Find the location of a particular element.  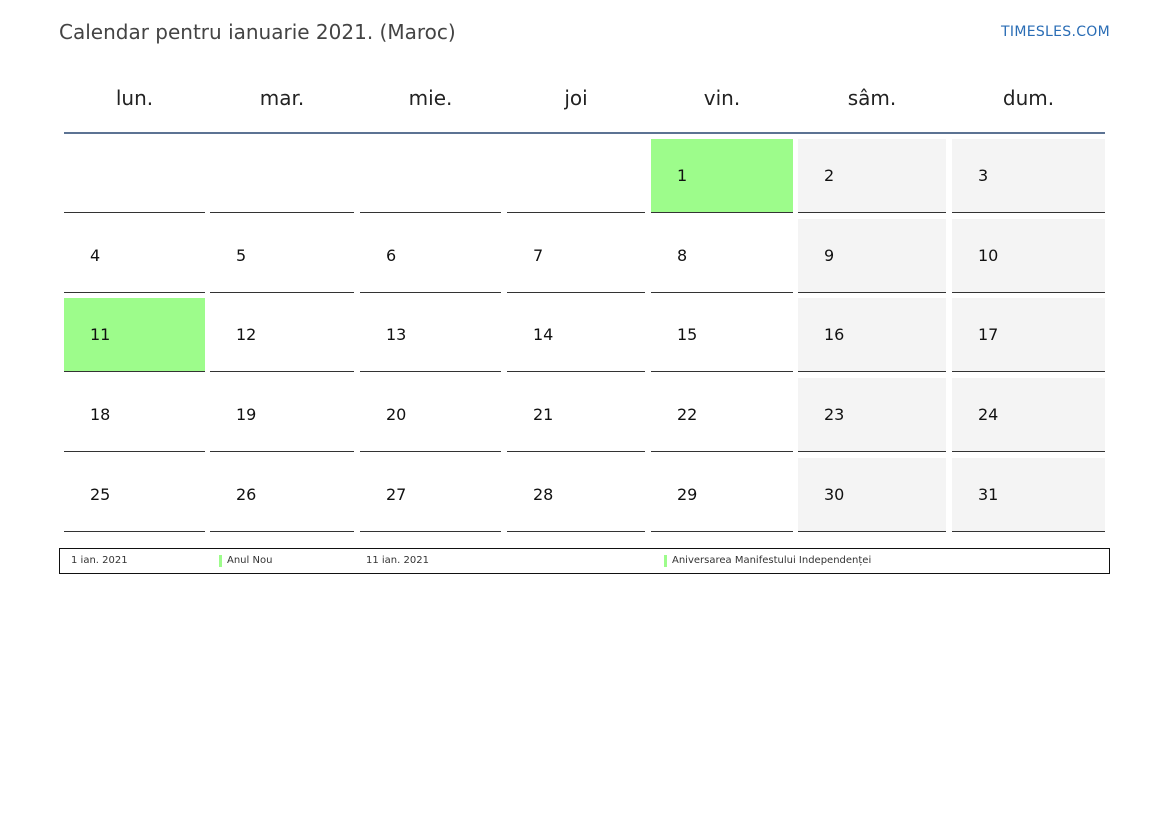

day-number: 17 is located at coordinates (988, 334).